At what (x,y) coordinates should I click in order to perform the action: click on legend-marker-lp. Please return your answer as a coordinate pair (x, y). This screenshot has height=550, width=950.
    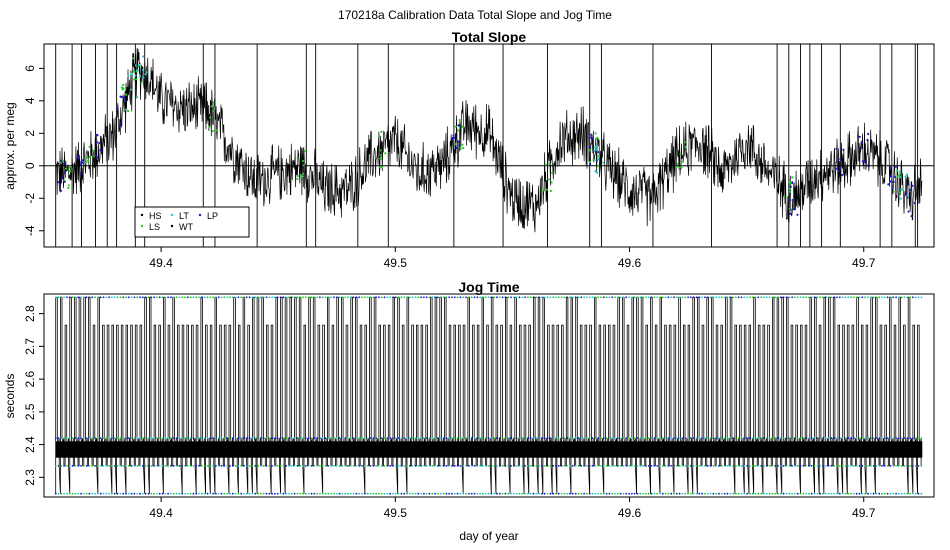
    Looking at the image, I should click on (200, 215).